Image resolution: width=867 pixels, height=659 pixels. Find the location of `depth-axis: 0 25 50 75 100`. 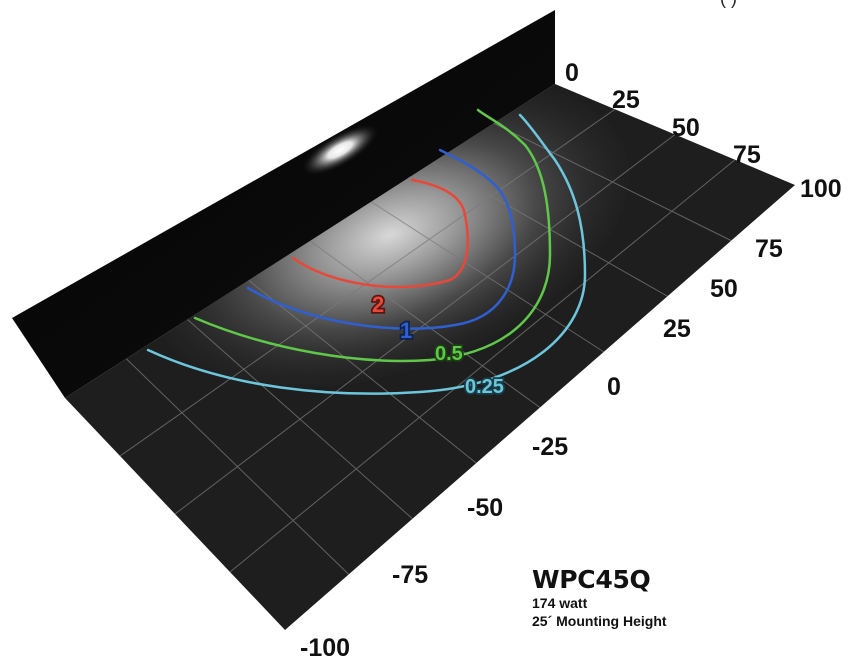

depth-axis: 0 25 50 75 100 is located at coordinates (703, 131).